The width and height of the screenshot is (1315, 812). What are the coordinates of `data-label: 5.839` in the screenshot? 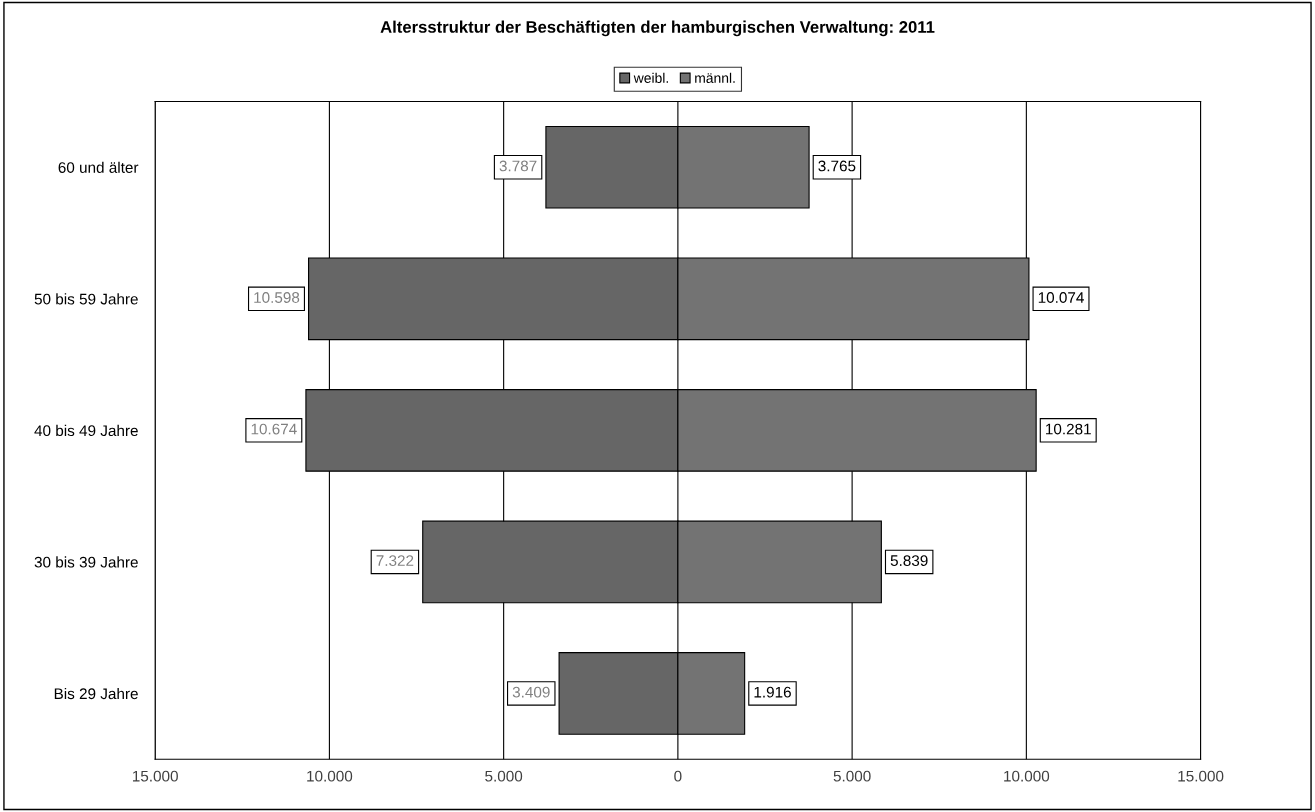 It's located at (909, 561).